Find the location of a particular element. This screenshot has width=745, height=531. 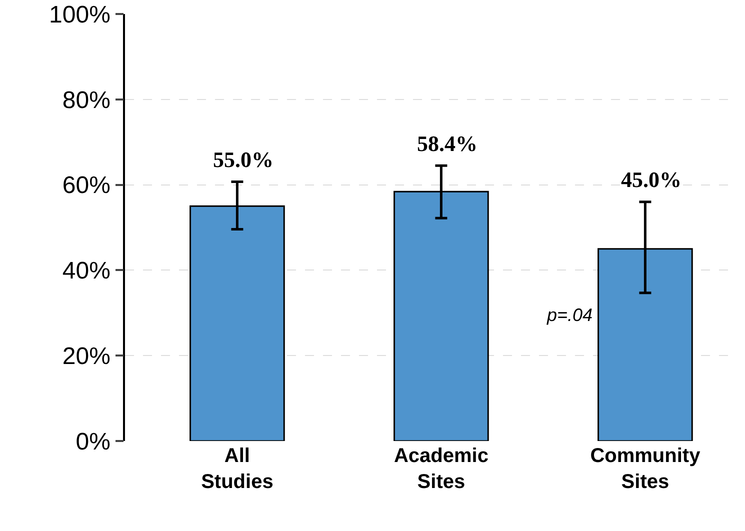

x-tick-label: All Studies is located at coordinates (237, 469).